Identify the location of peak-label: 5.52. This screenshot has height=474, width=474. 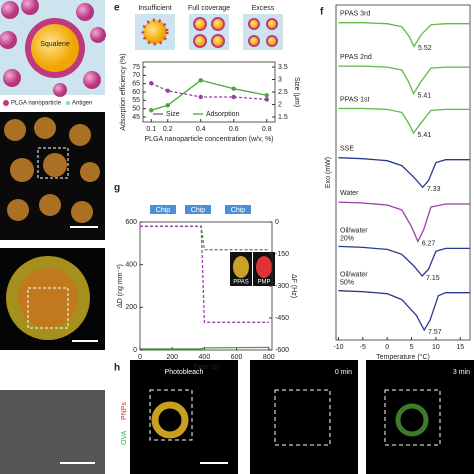
(425, 48).